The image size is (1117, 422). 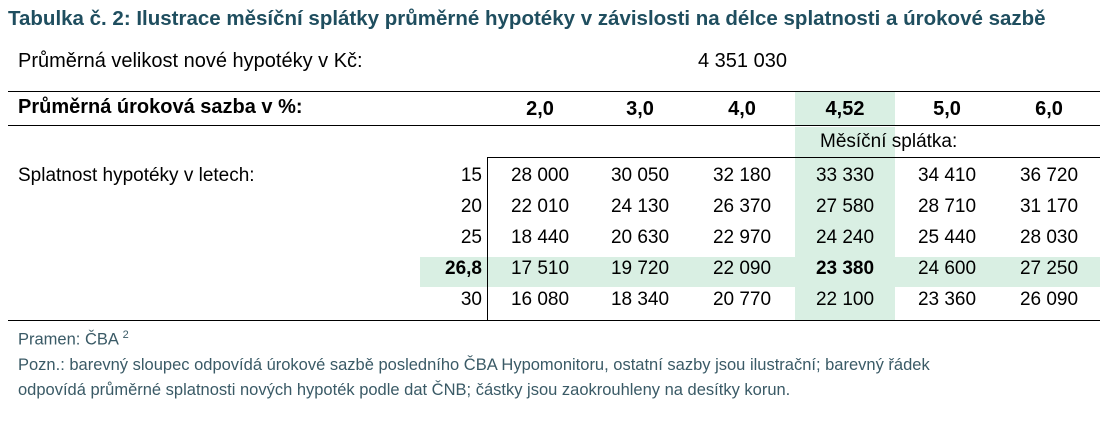 I want to click on source-note: Pramen: ČBA 2, so click(x=73, y=339).